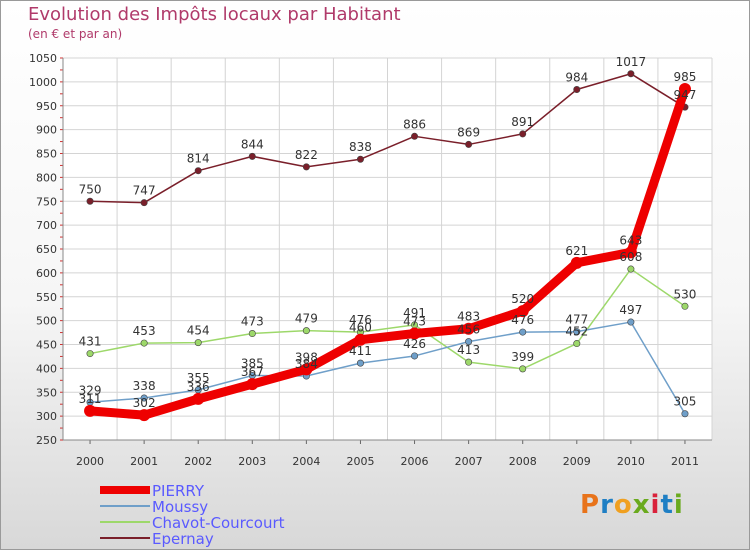  I want to click on data-label-pierry: 460, so click(360, 328).